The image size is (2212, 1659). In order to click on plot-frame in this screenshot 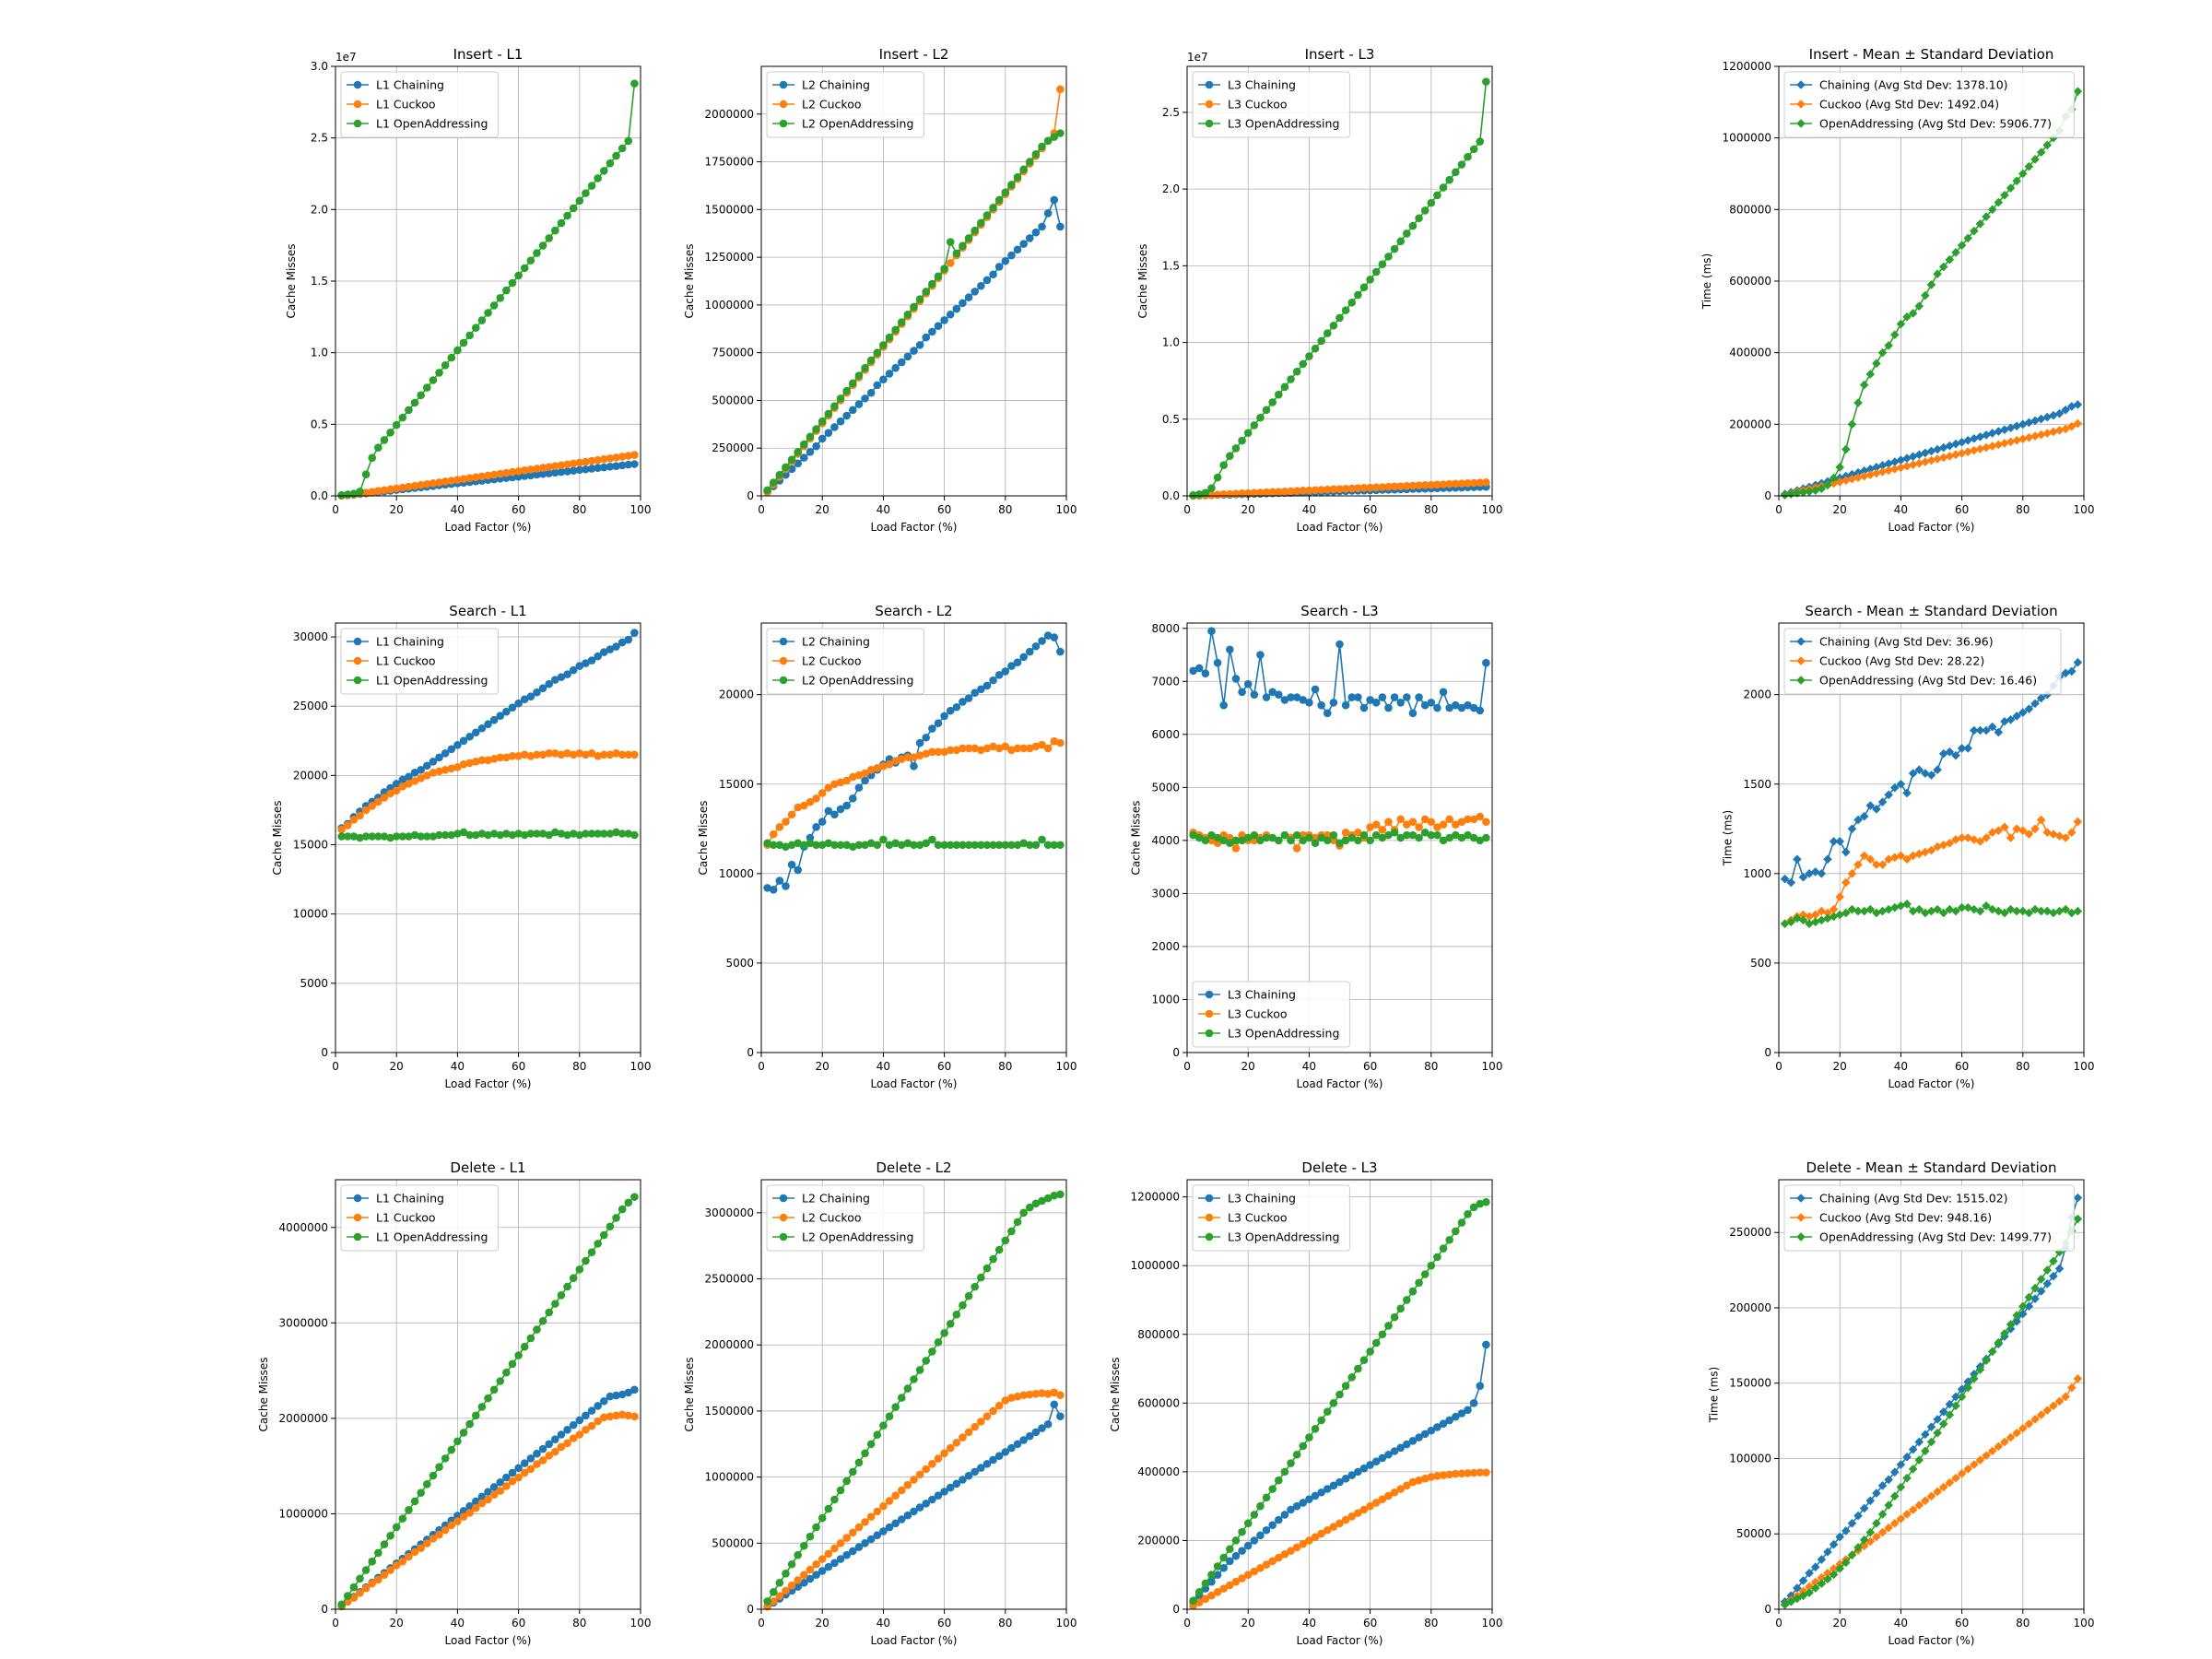, I will do `click(488, 837)`.